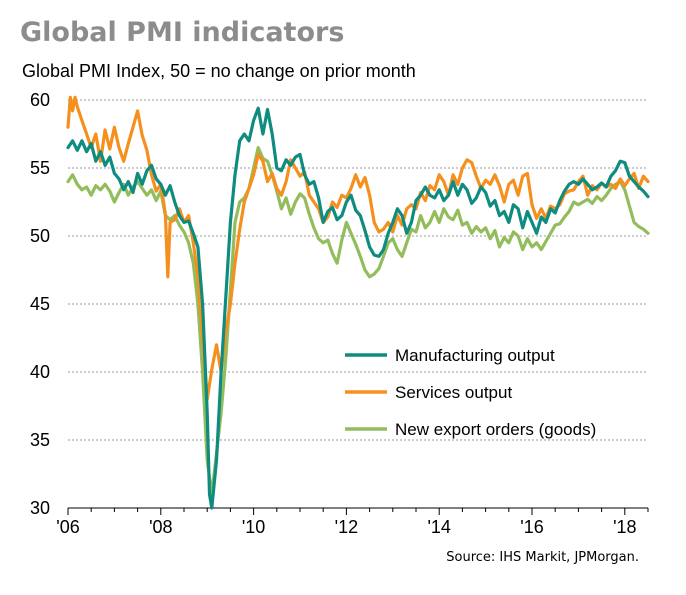 This screenshot has width=686, height=595. What do you see at coordinates (438, 527) in the screenshot?
I see `x-tick-label: '14` at bounding box center [438, 527].